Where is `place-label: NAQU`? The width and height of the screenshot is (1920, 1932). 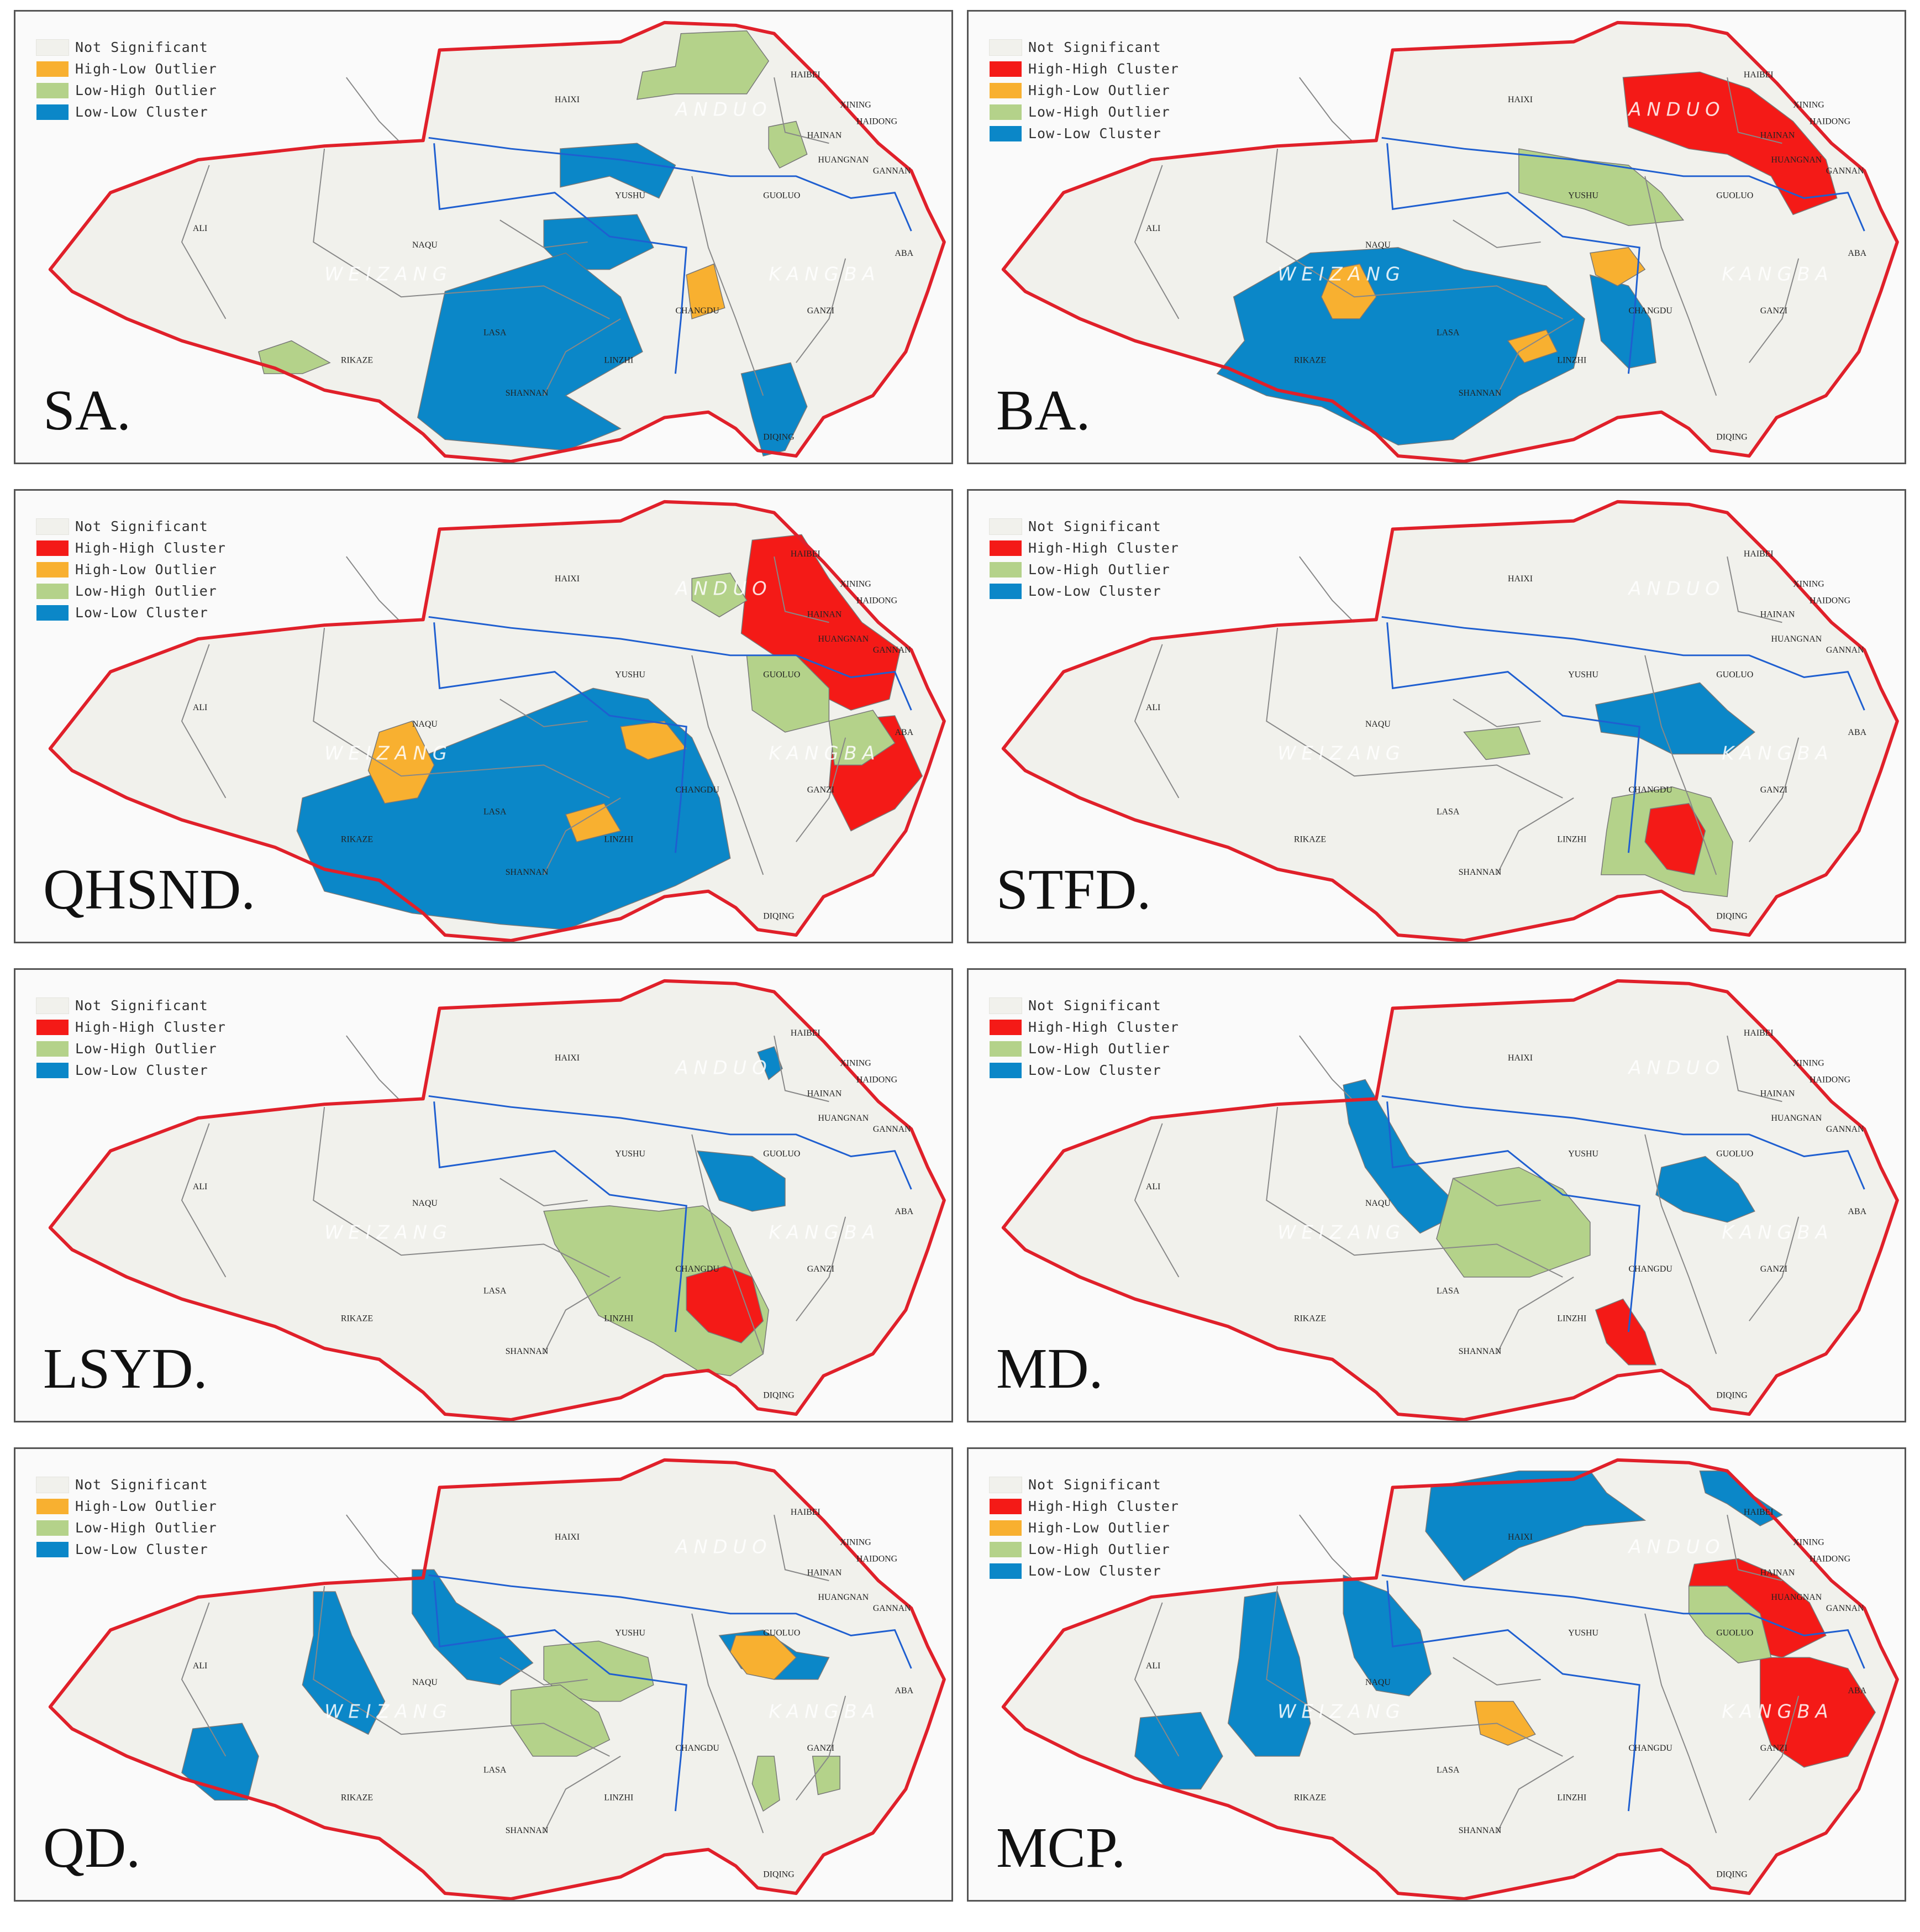 place-label: NAQU is located at coordinates (1378, 725).